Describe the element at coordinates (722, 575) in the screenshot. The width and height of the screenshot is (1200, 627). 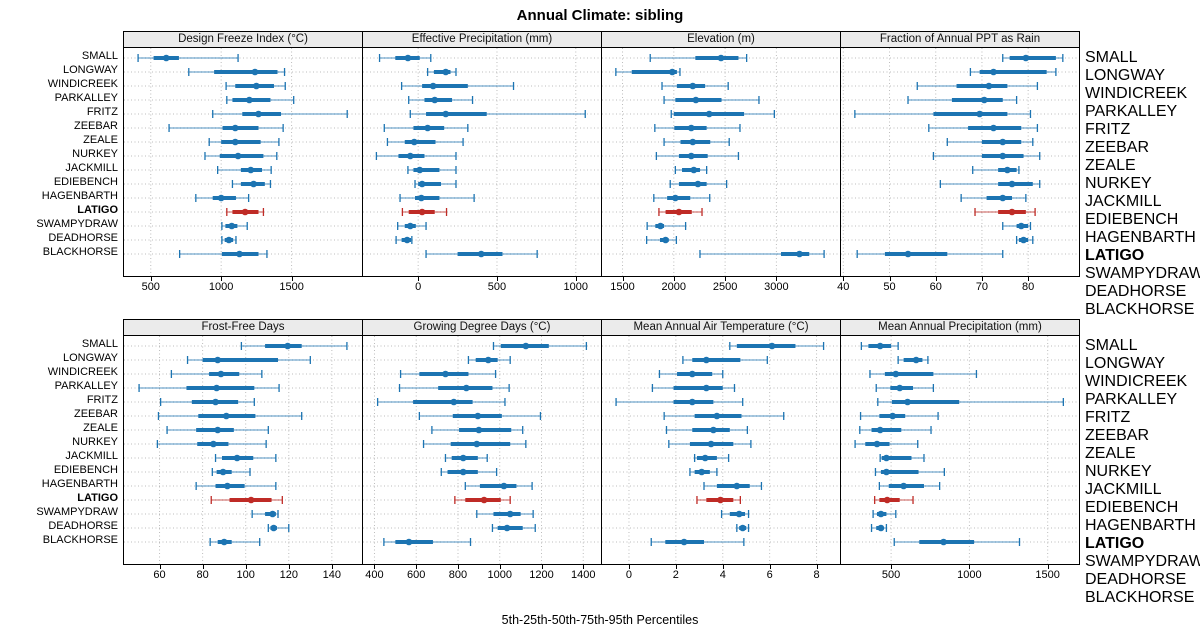
I see `tick-label: 4` at that location.